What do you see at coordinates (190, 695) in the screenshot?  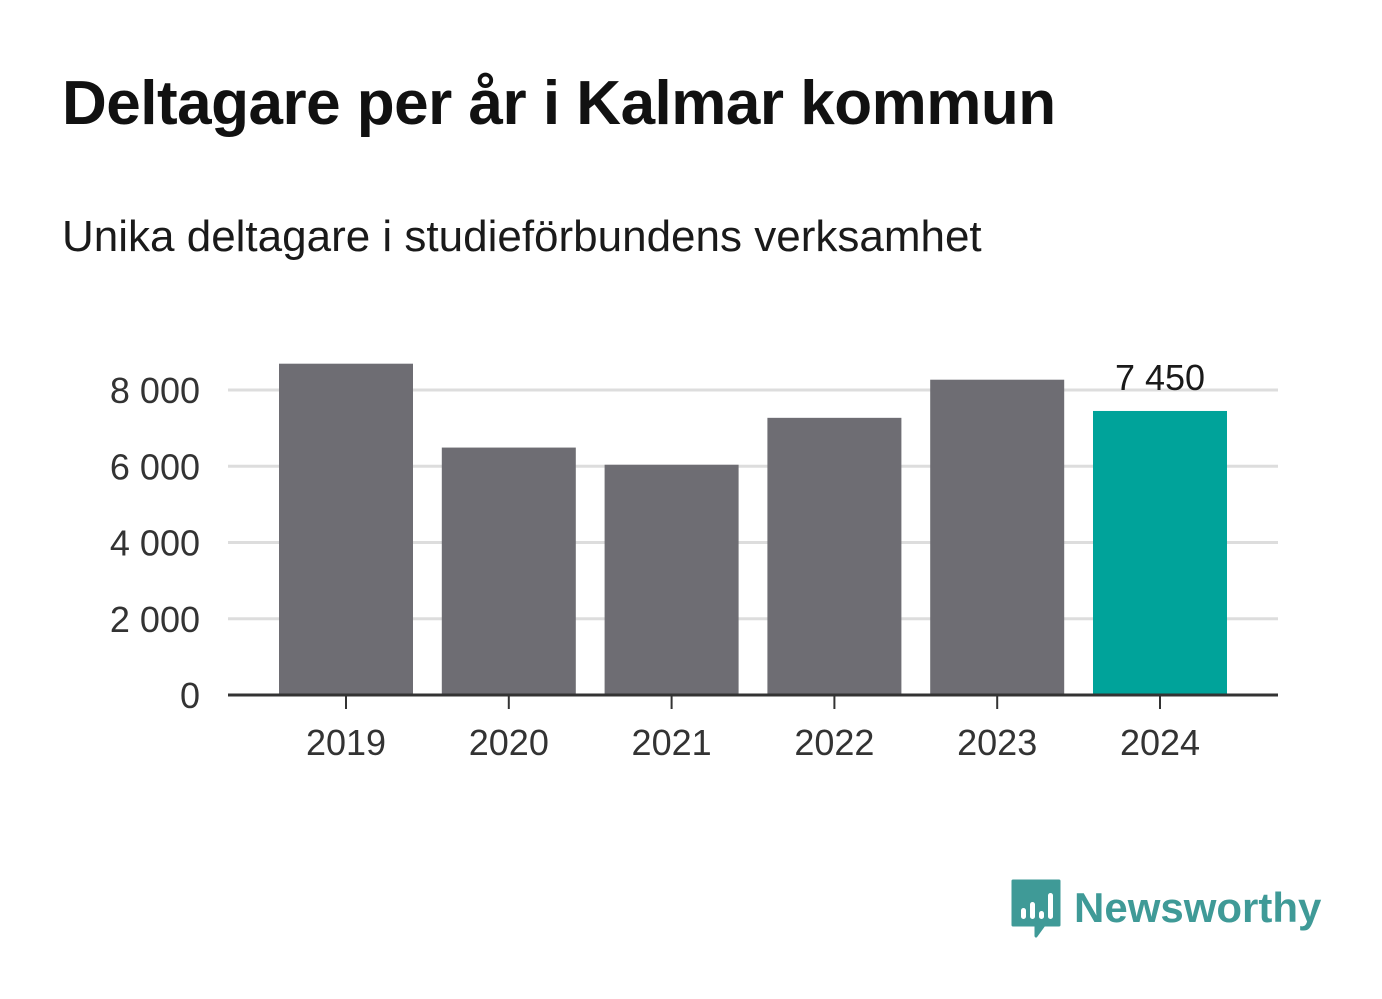 I see `y-tick-label: 0` at bounding box center [190, 695].